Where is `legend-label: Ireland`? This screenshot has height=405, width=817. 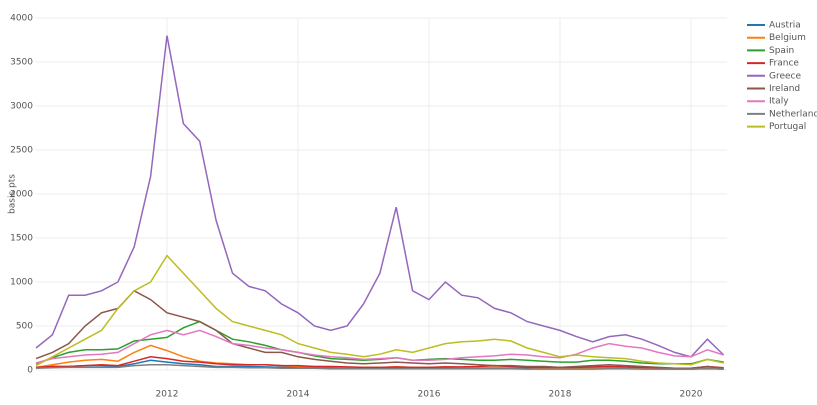
legend-label: Ireland is located at coordinates (784, 89).